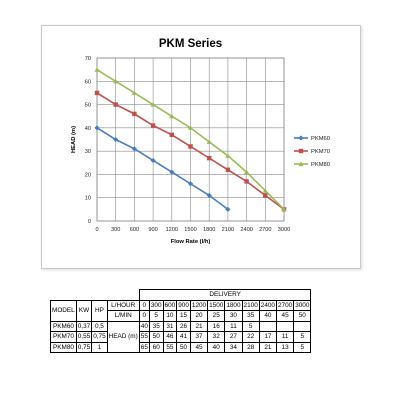 This screenshot has width=400, height=400. What do you see at coordinates (233, 326) in the screenshot?
I see `head-cell: 11` at bounding box center [233, 326].